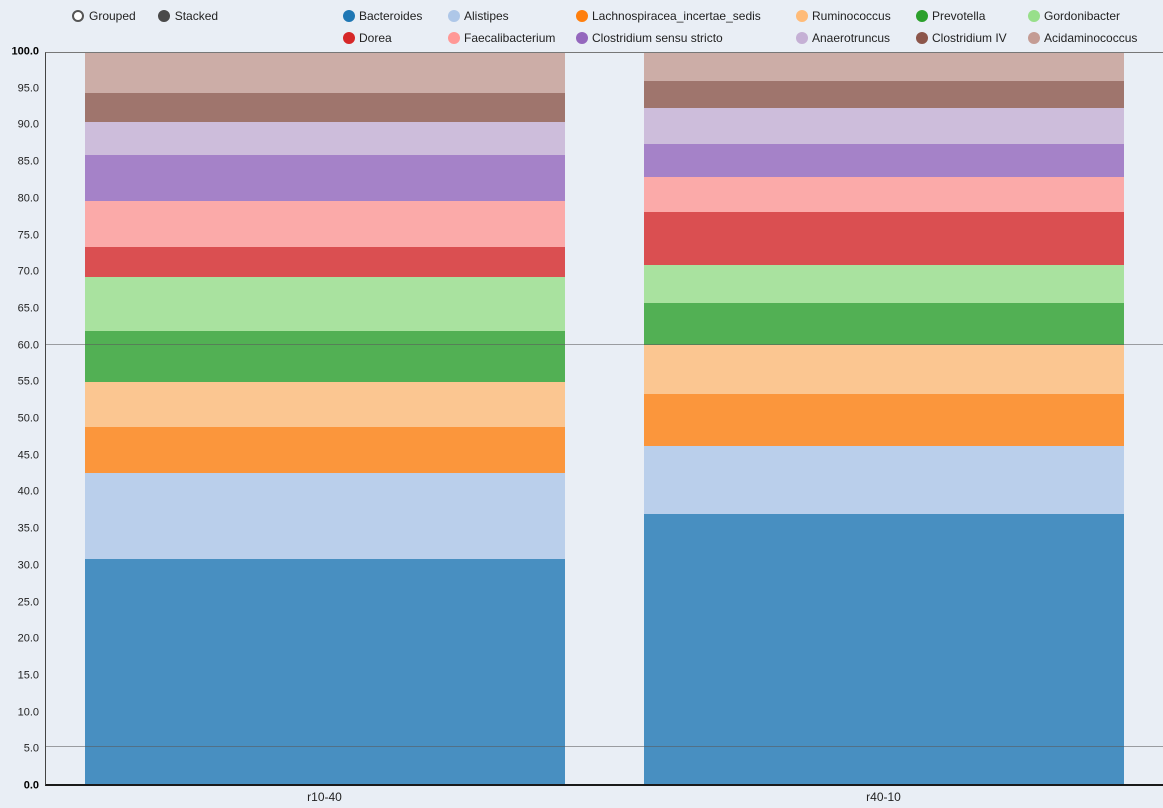 The width and height of the screenshot is (1163, 808). I want to click on legend-label: Alistipes, so click(486, 16).